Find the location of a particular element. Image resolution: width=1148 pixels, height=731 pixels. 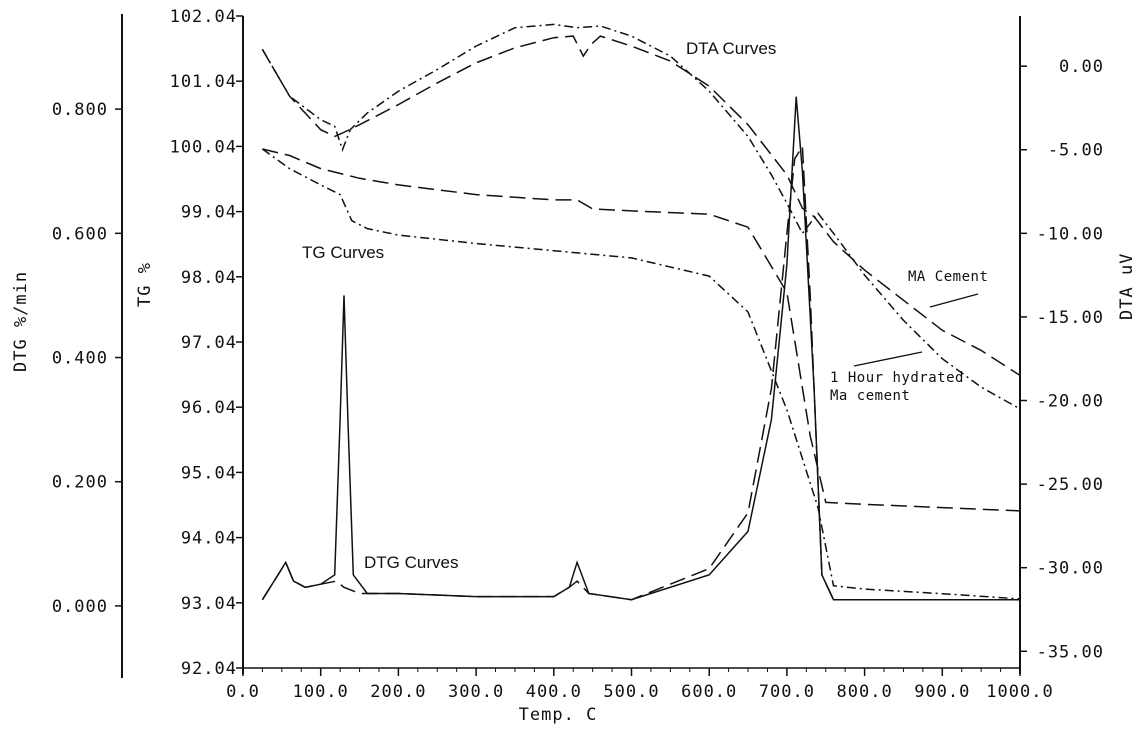

tg-tick-label: 92.04 is located at coordinates (209, 669).